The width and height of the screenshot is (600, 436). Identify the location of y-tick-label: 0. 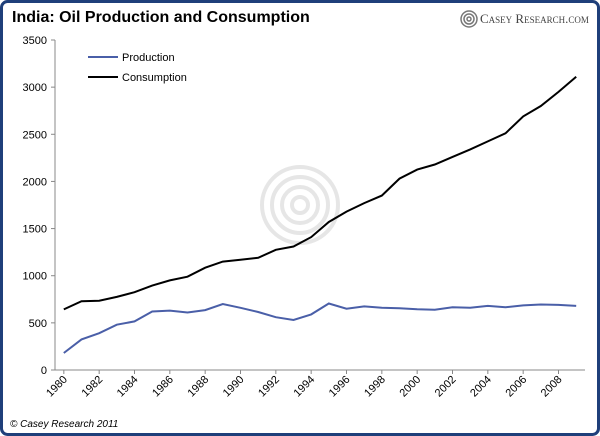
(44, 371).